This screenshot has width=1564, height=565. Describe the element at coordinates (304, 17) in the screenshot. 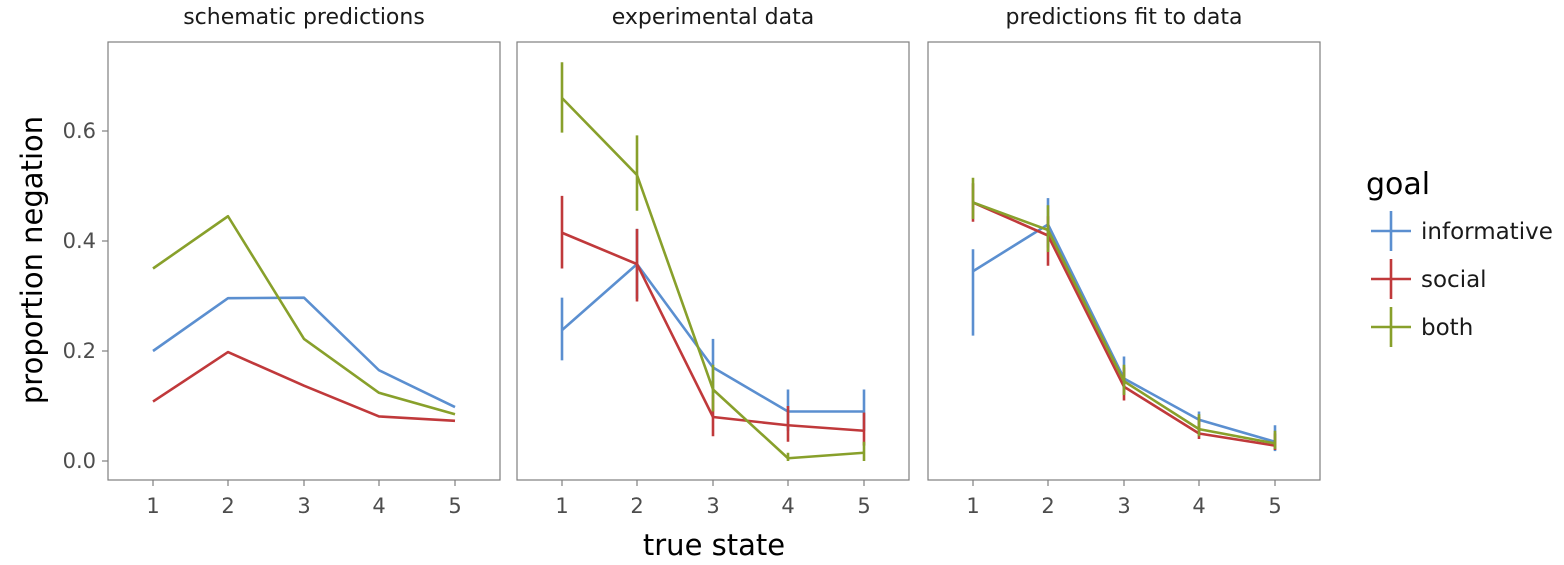

I see `panel-title-1: schematic predictions` at that location.